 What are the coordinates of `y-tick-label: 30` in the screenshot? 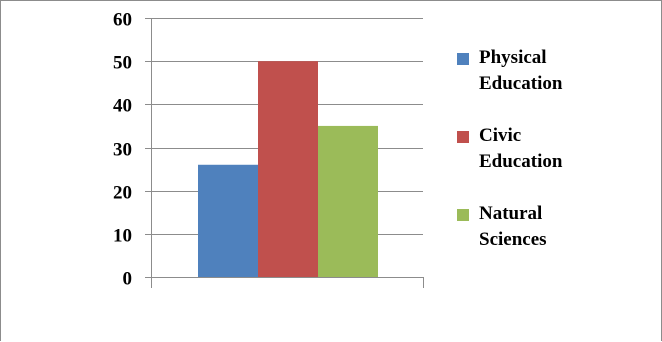 It's located at (122, 150).